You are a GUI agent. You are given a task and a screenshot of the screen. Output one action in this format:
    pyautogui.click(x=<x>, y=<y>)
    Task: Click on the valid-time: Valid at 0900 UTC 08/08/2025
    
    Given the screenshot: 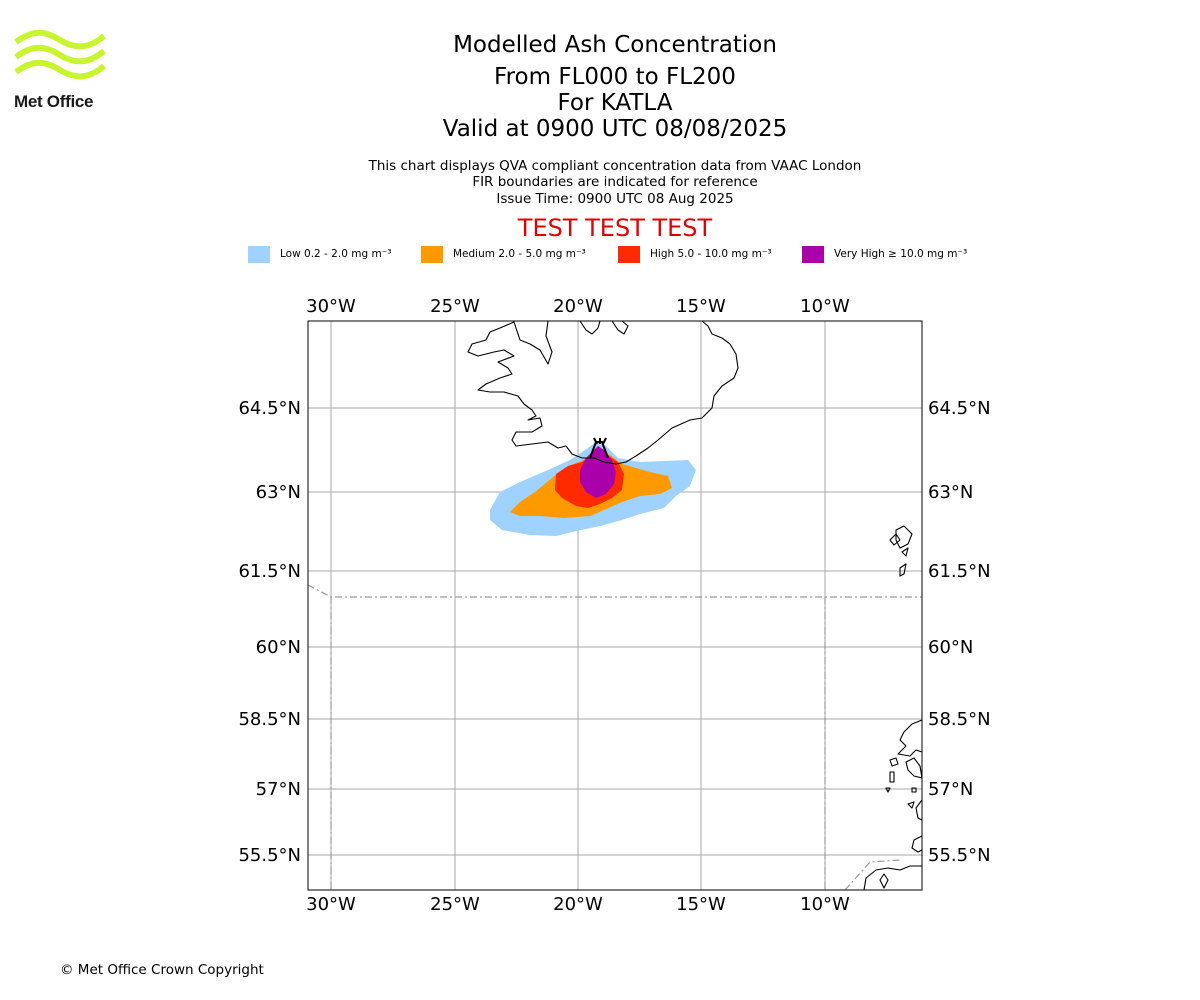 What is the action you would take?
    pyautogui.click(x=615, y=129)
    